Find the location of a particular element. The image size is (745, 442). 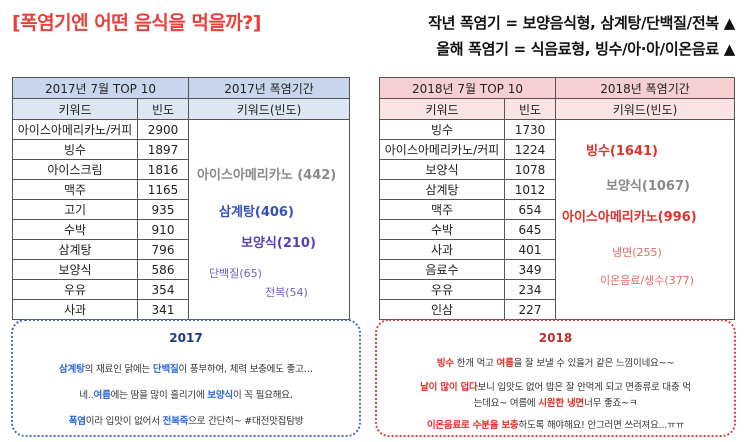

highlight-text: 날이 많이 덥다 is located at coordinates (449, 387).